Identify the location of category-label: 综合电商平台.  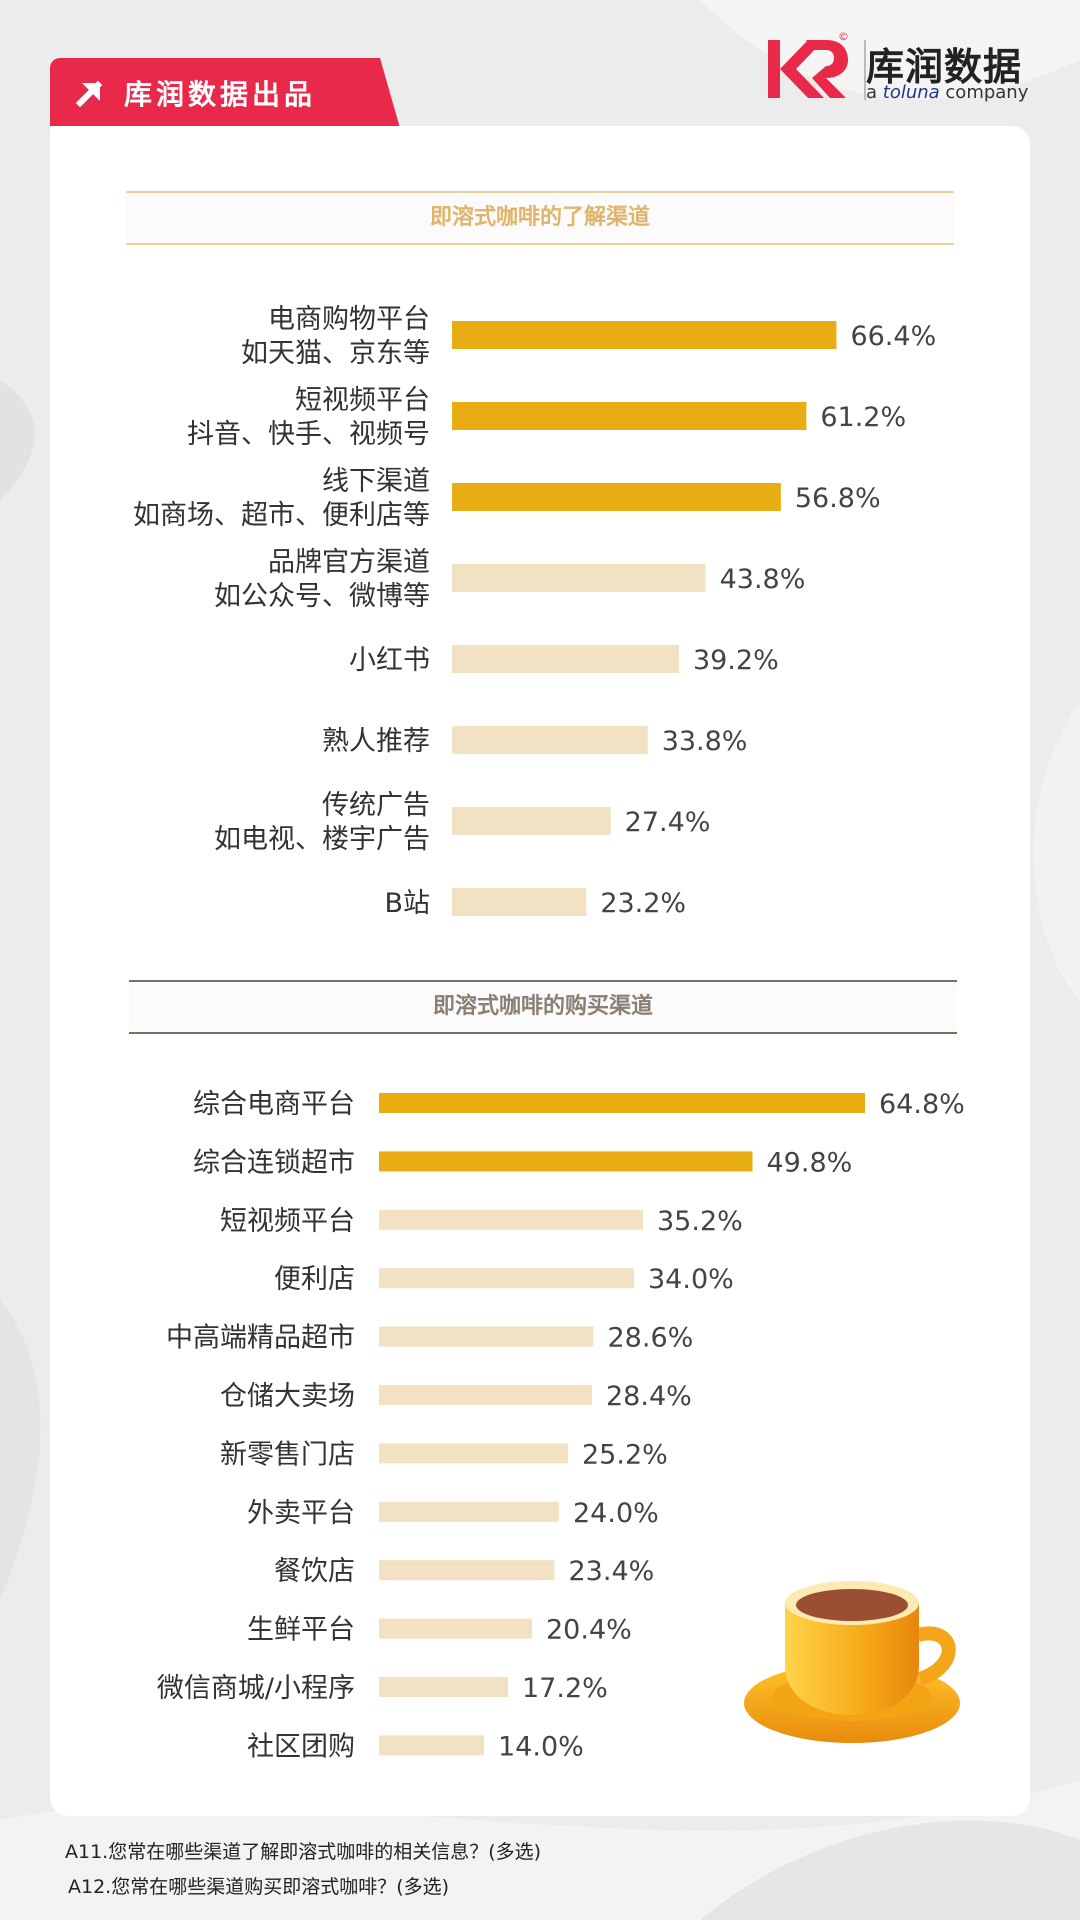
(274, 1104).